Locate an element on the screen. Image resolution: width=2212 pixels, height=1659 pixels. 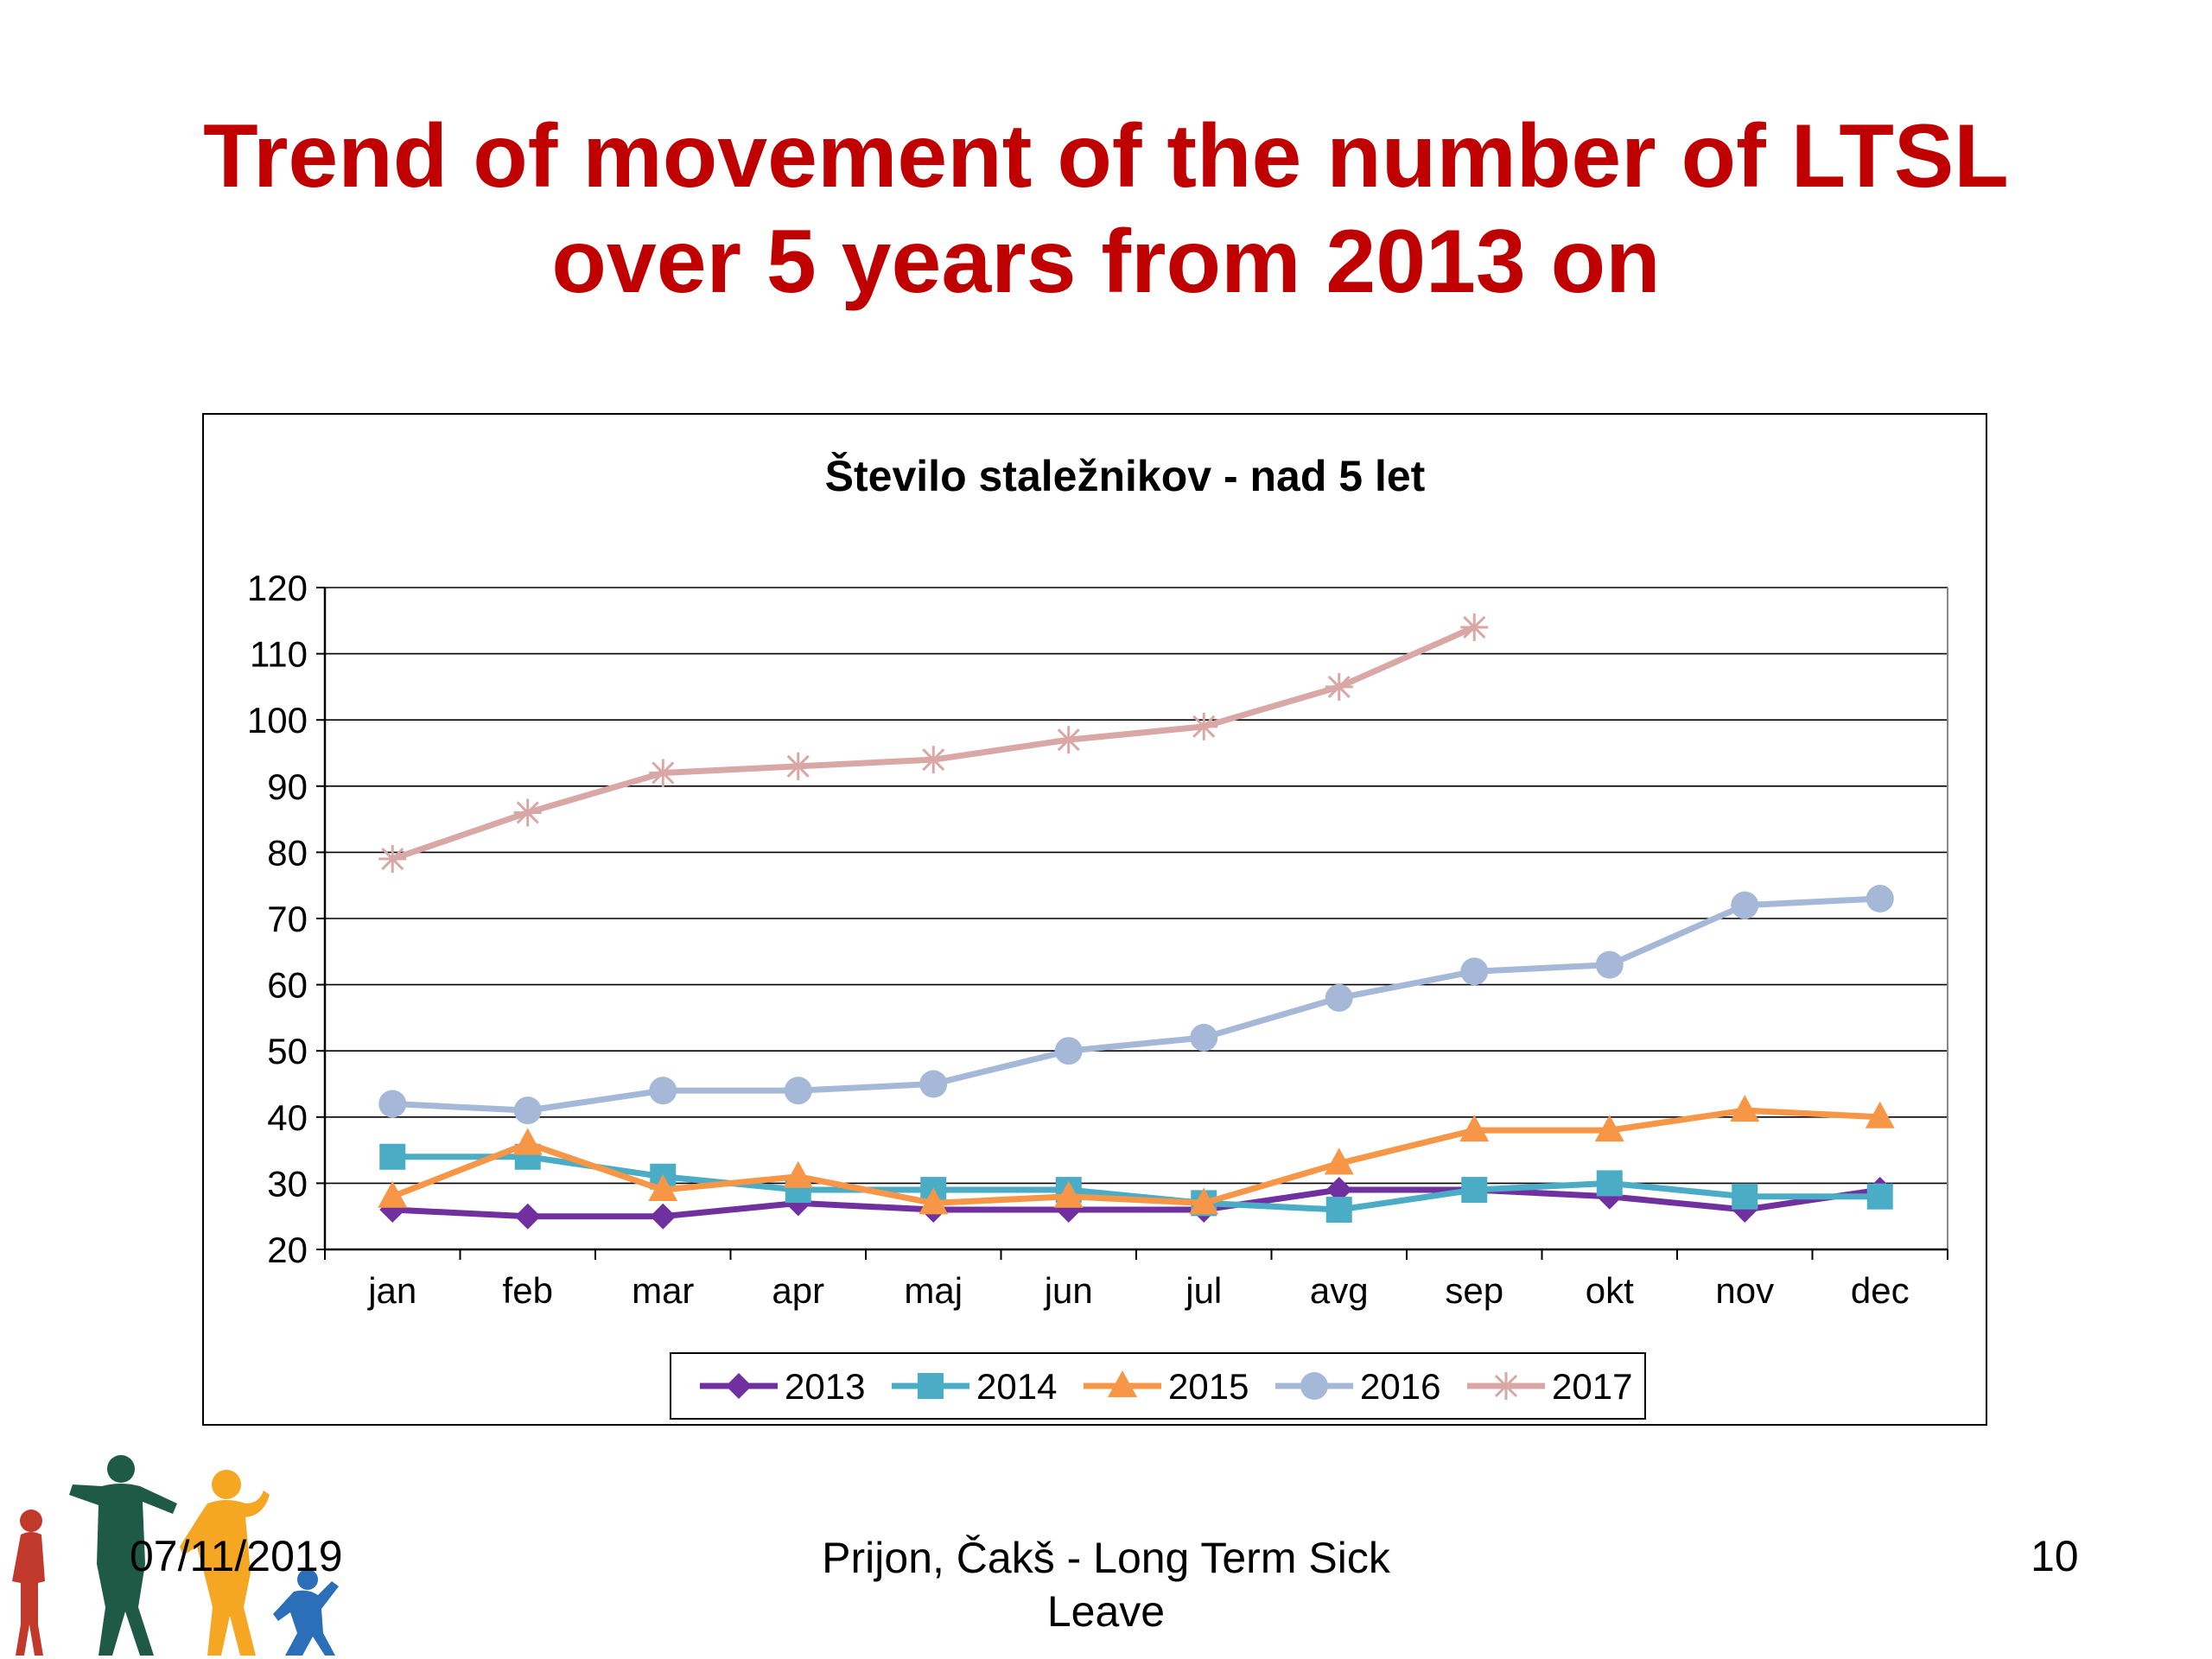
legend-label: 2016 is located at coordinates (1400, 1386).